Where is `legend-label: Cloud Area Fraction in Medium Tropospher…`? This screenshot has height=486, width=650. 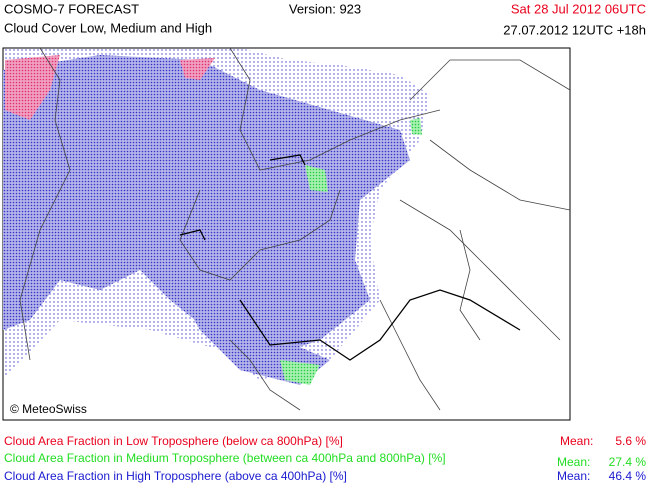 legend-label: Cloud Area Fraction in Medium Tropospher… is located at coordinates (225, 458).